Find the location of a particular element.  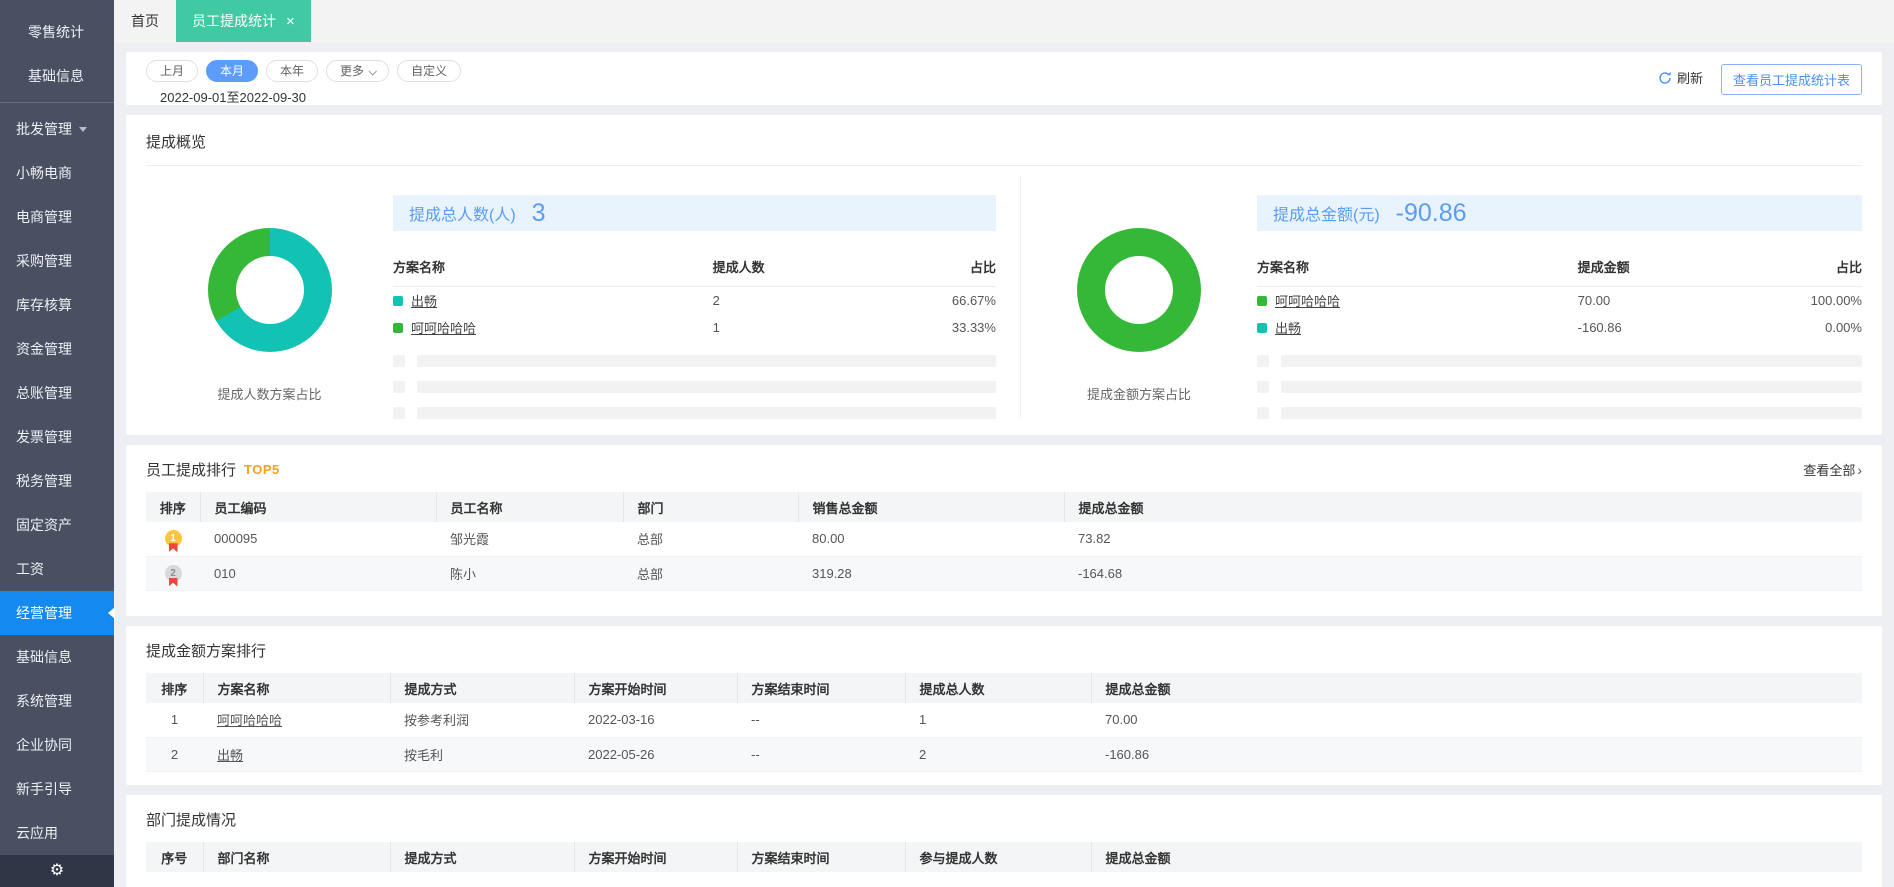

table-row: 1 呵呵哈哈哈 按参考利润 2022-03-16 -- 1 70.00 is located at coordinates (1004, 720).